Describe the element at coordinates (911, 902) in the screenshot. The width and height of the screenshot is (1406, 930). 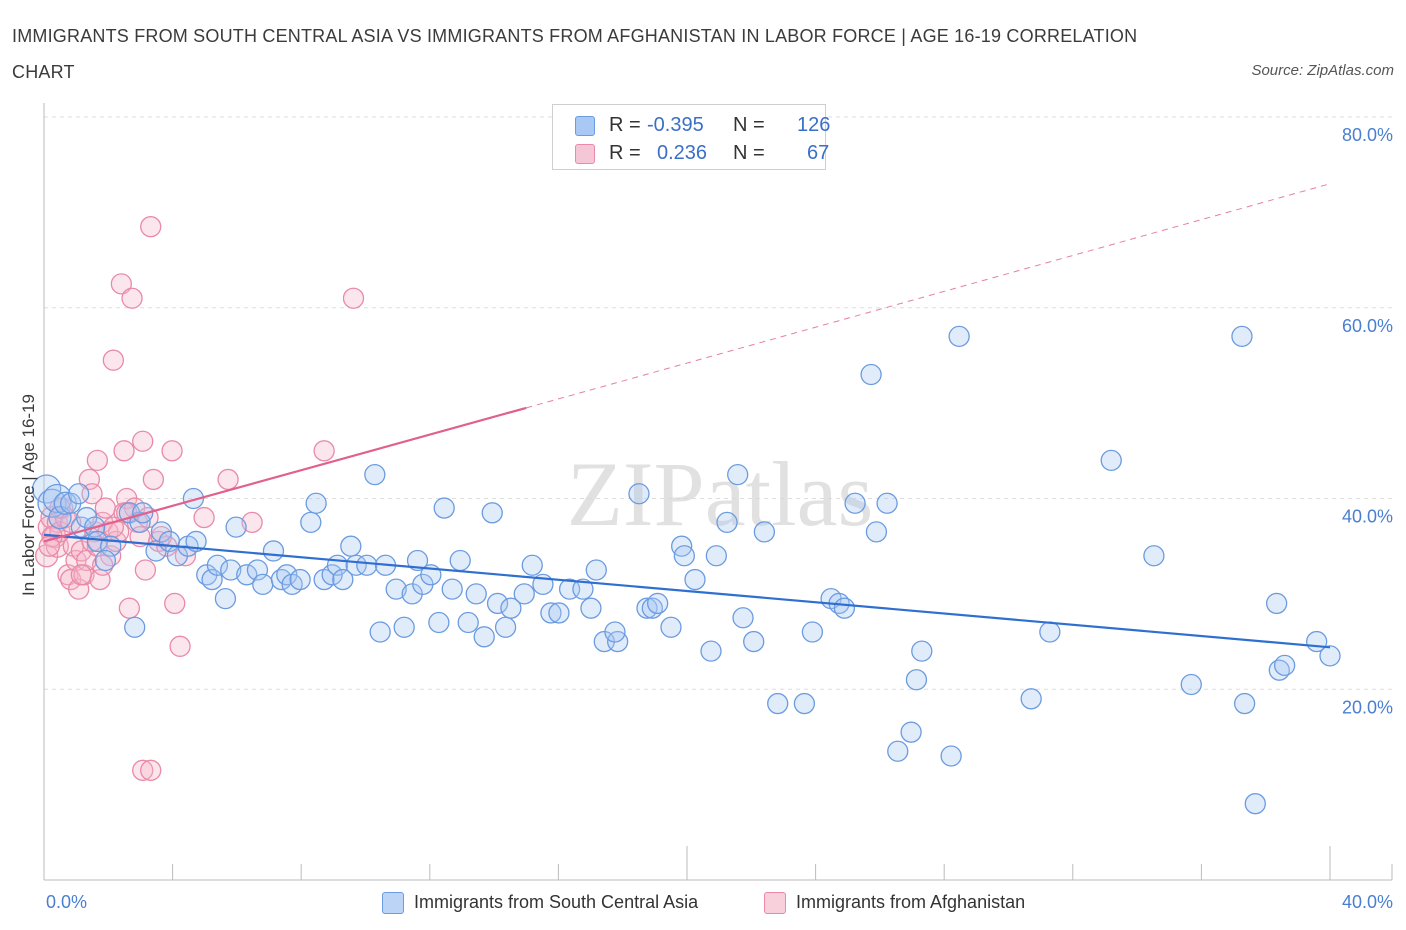
I see `legend-pink-label: Immigrants from Afghanistan` at that location.